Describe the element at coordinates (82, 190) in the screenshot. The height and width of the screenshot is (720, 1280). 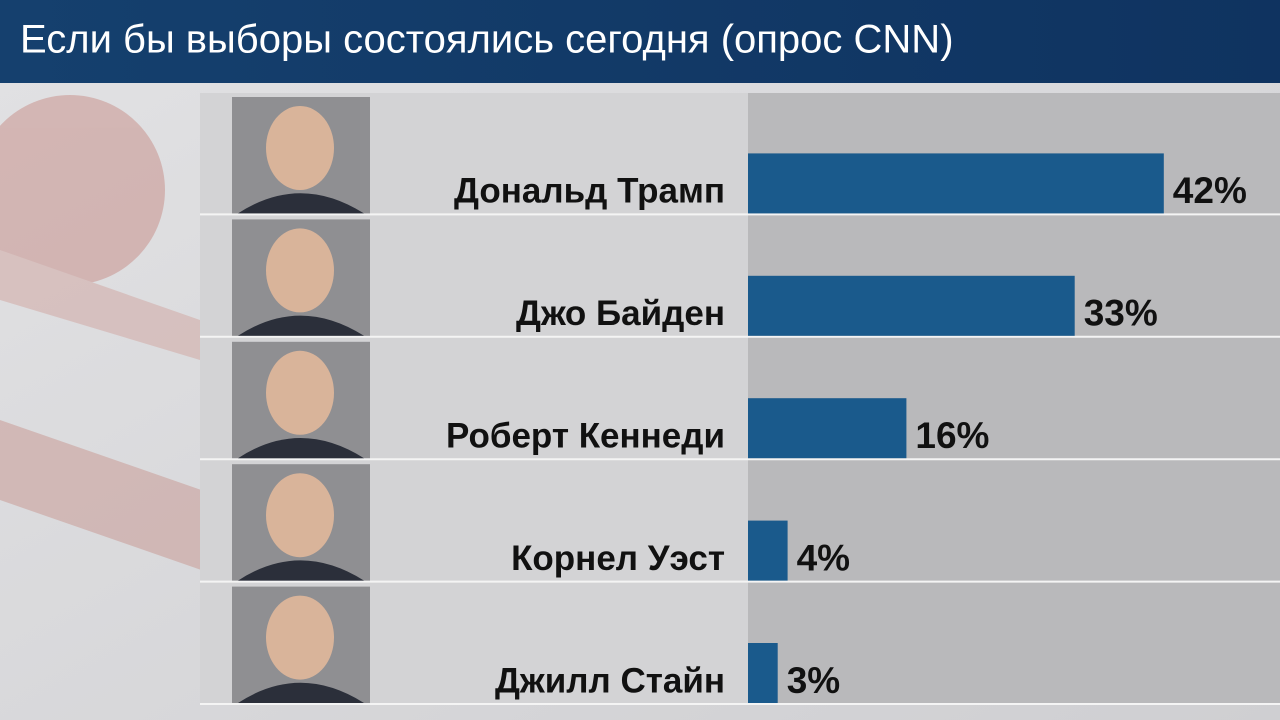
I see `globe-shape` at that location.